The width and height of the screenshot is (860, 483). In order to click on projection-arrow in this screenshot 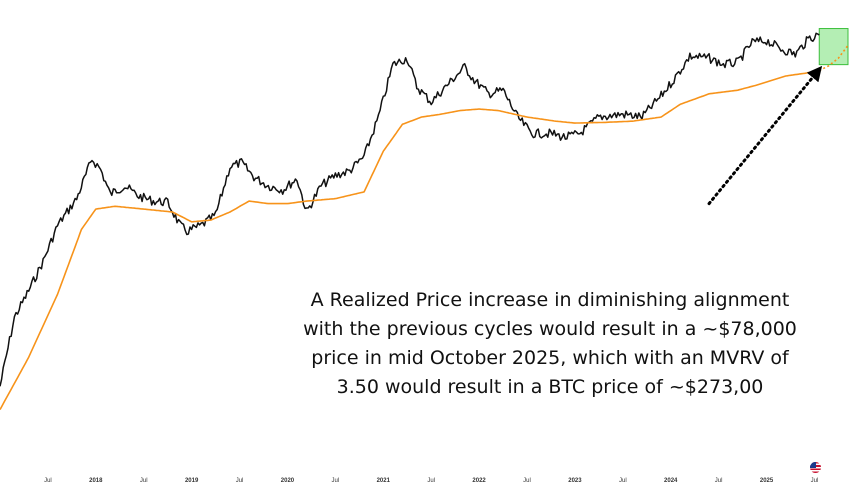, I will do `click(765, 135)`.